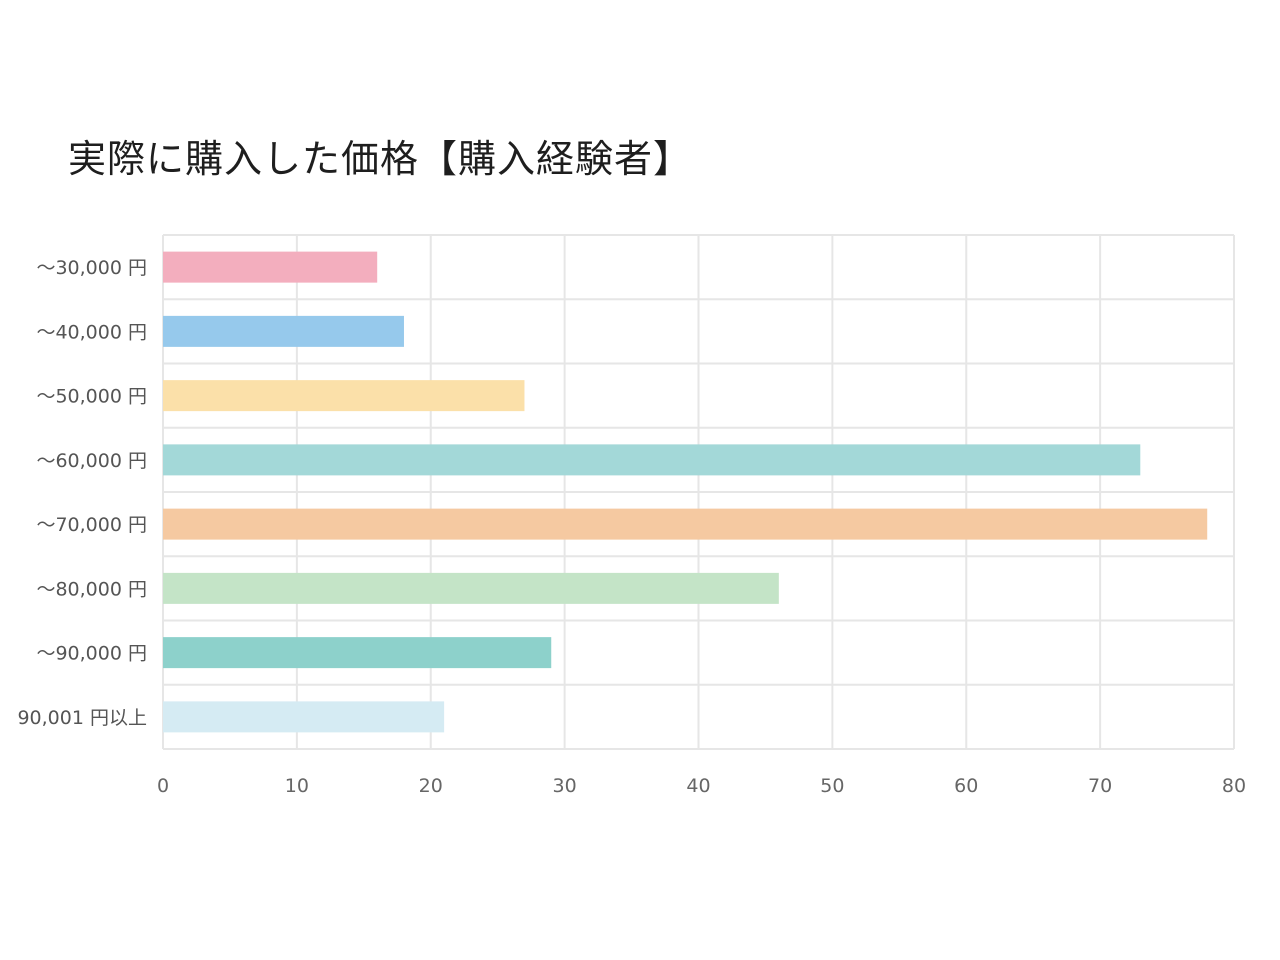  I want to click on x-tick-label: 60, so click(966, 786).